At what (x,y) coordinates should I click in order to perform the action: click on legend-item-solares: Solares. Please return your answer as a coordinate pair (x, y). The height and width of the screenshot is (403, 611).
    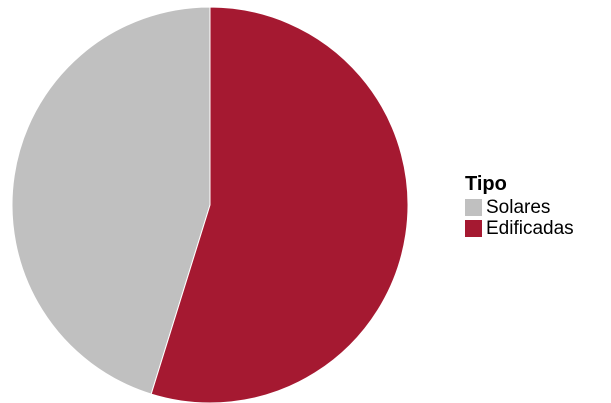
    Looking at the image, I should click on (519, 207).